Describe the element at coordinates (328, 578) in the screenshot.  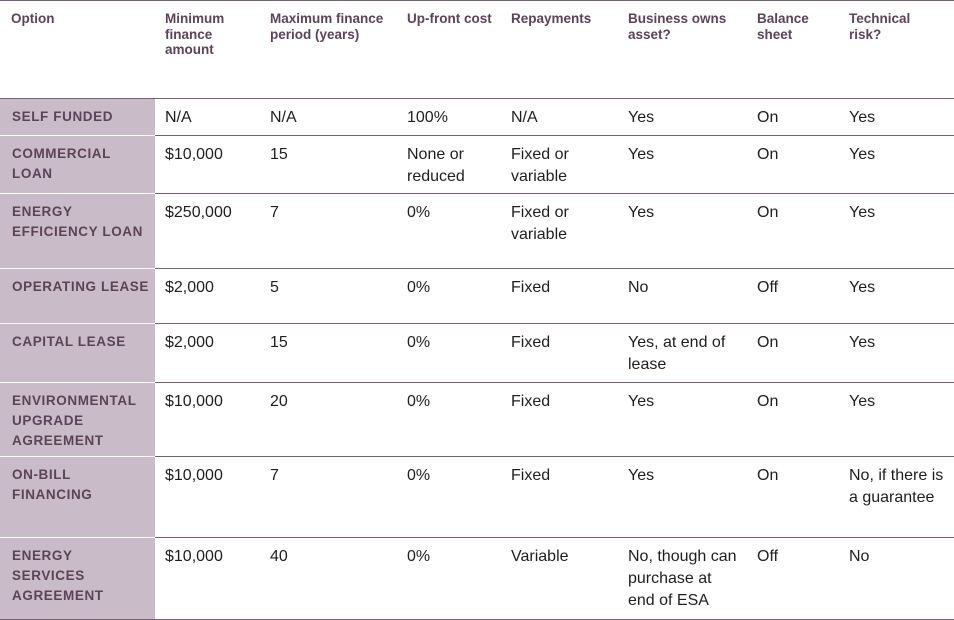
I see `maximum-period-cell: 40` at that location.